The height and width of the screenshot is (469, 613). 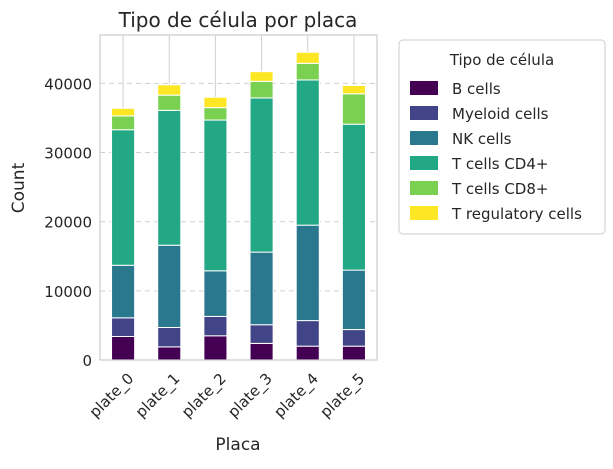 What do you see at coordinates (68, 84) in the screenshot?
I see `y-tick-label: 40000` at bounding box center [68, 84].